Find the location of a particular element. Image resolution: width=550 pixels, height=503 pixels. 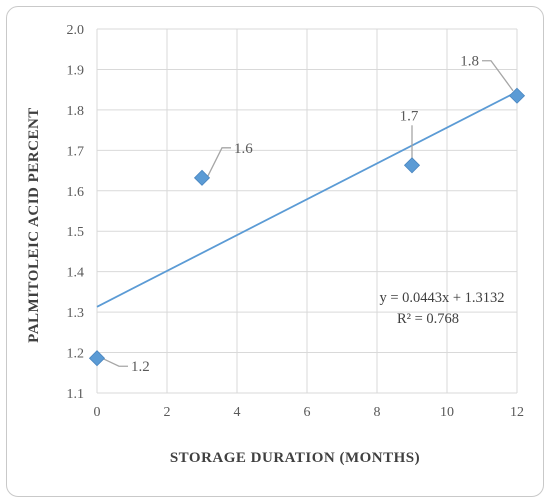

data-label: 1.7 is located at coordinates (409, 116).